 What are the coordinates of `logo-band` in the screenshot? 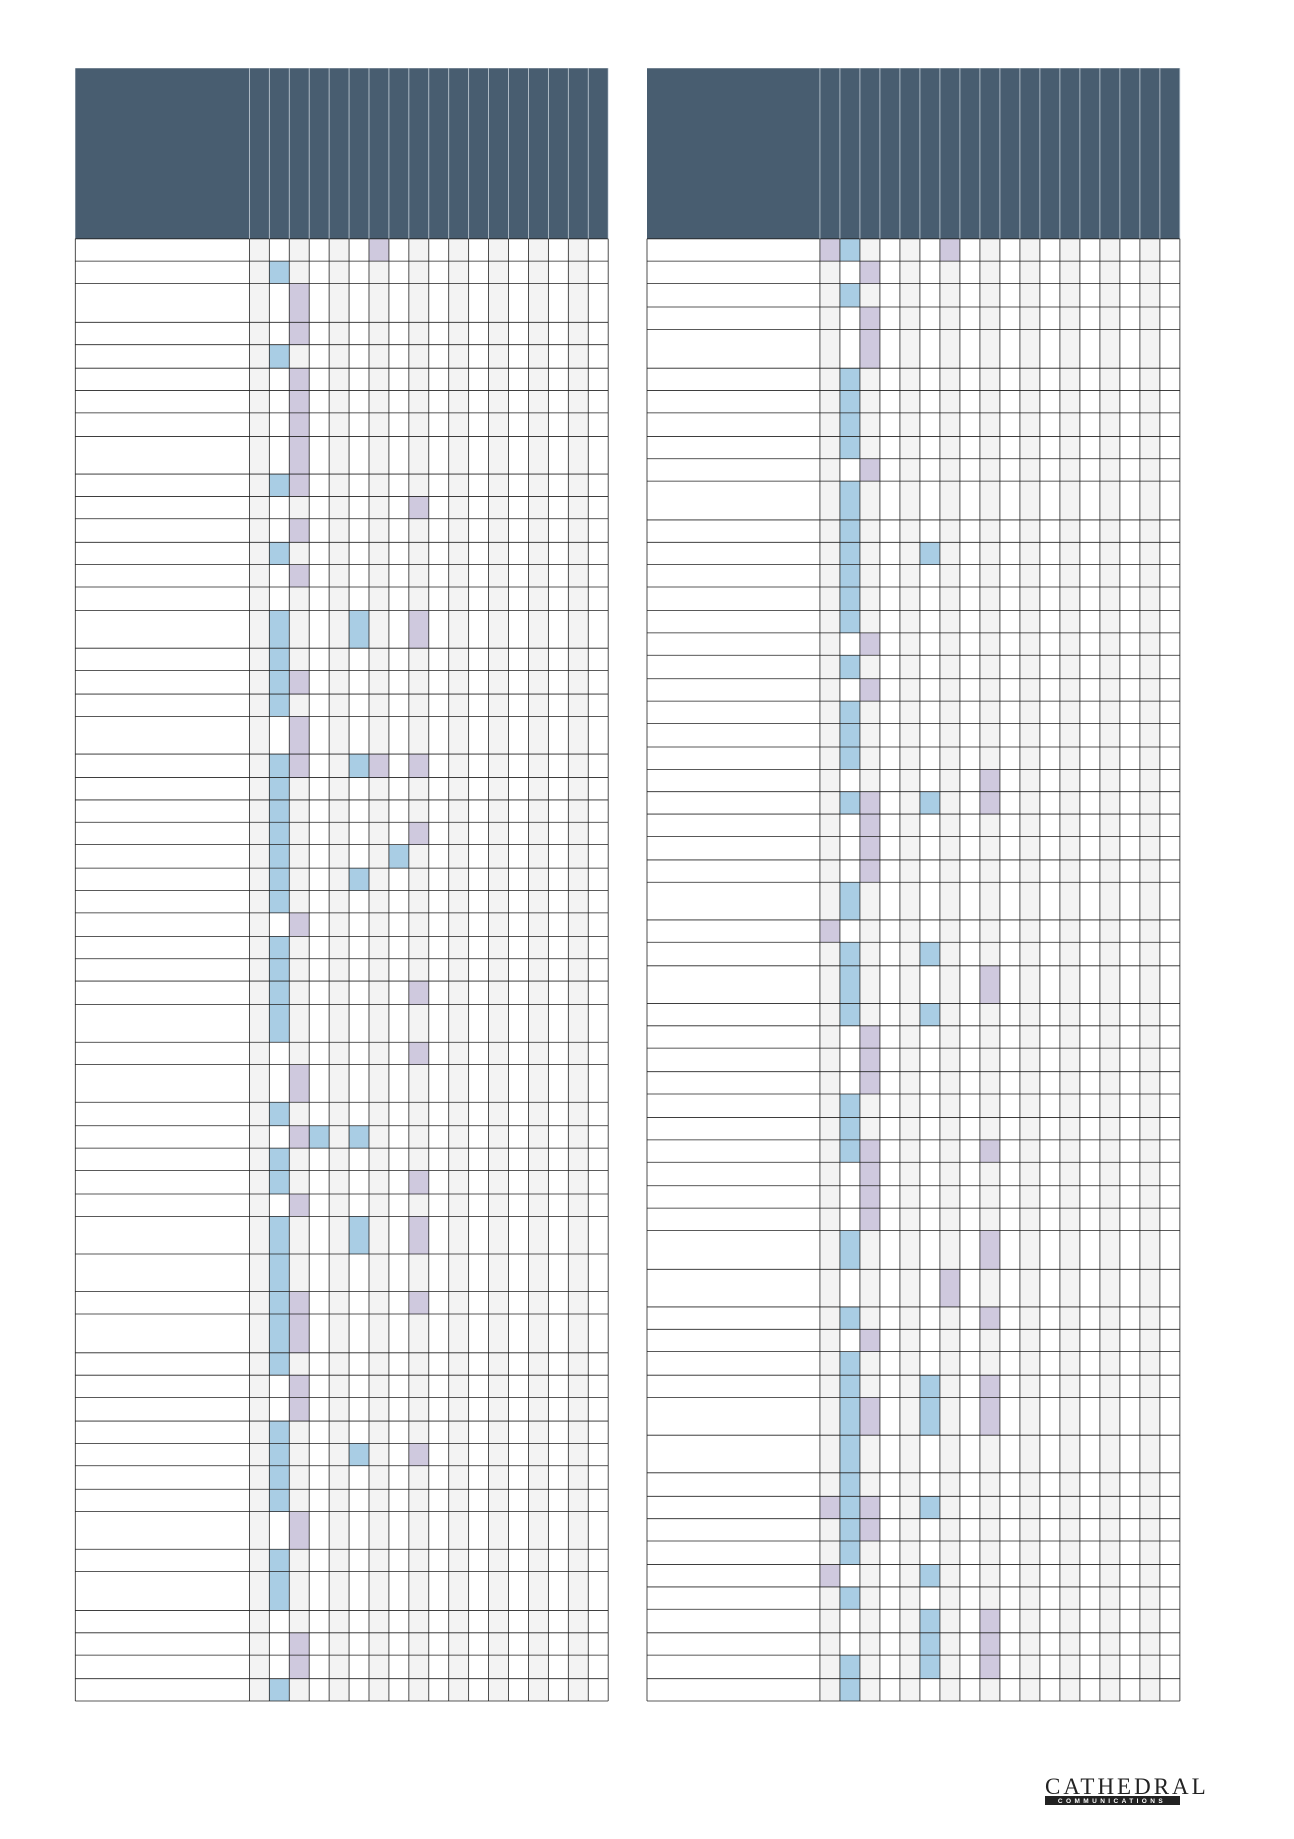 It's located at (1112, 1800).